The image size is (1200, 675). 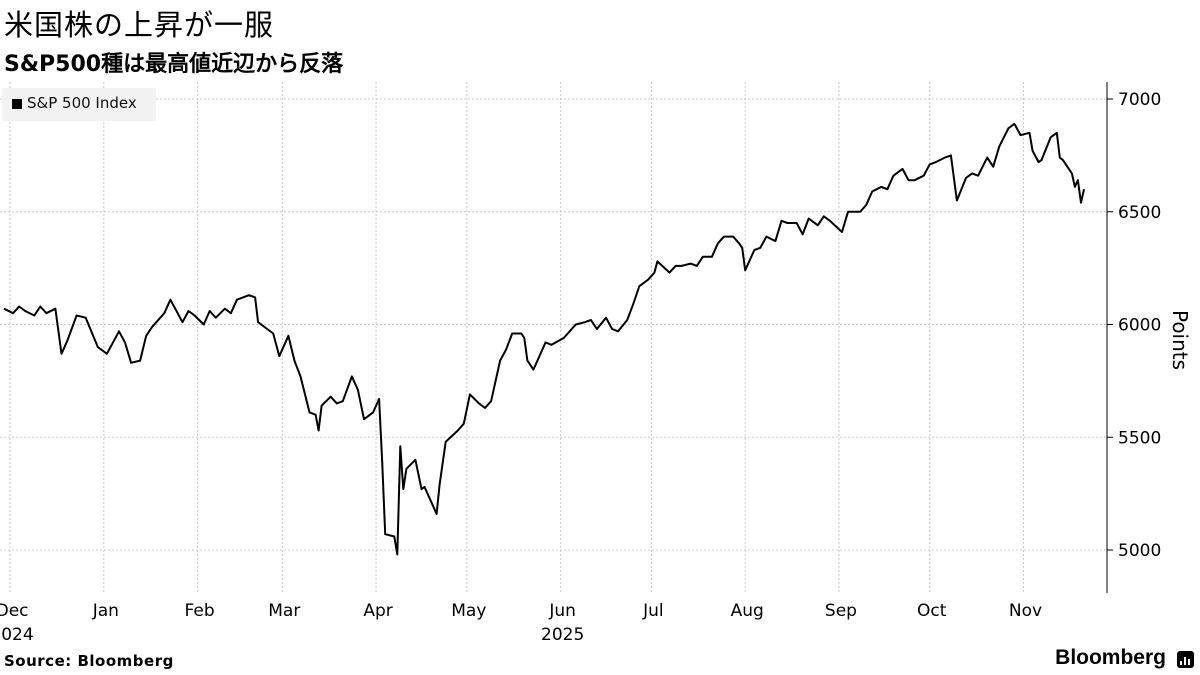 What do you see at coordinates (841, 611) in the screenshot?
I see `x-tick-label: Sep` at bounding box center [841, 611].